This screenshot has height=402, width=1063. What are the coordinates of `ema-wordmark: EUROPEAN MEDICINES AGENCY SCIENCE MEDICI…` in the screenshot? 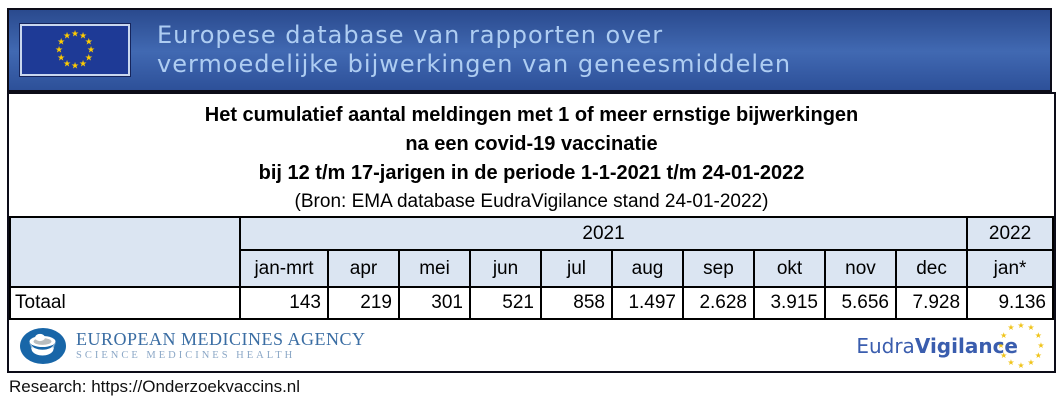 It's located at (221, 345).